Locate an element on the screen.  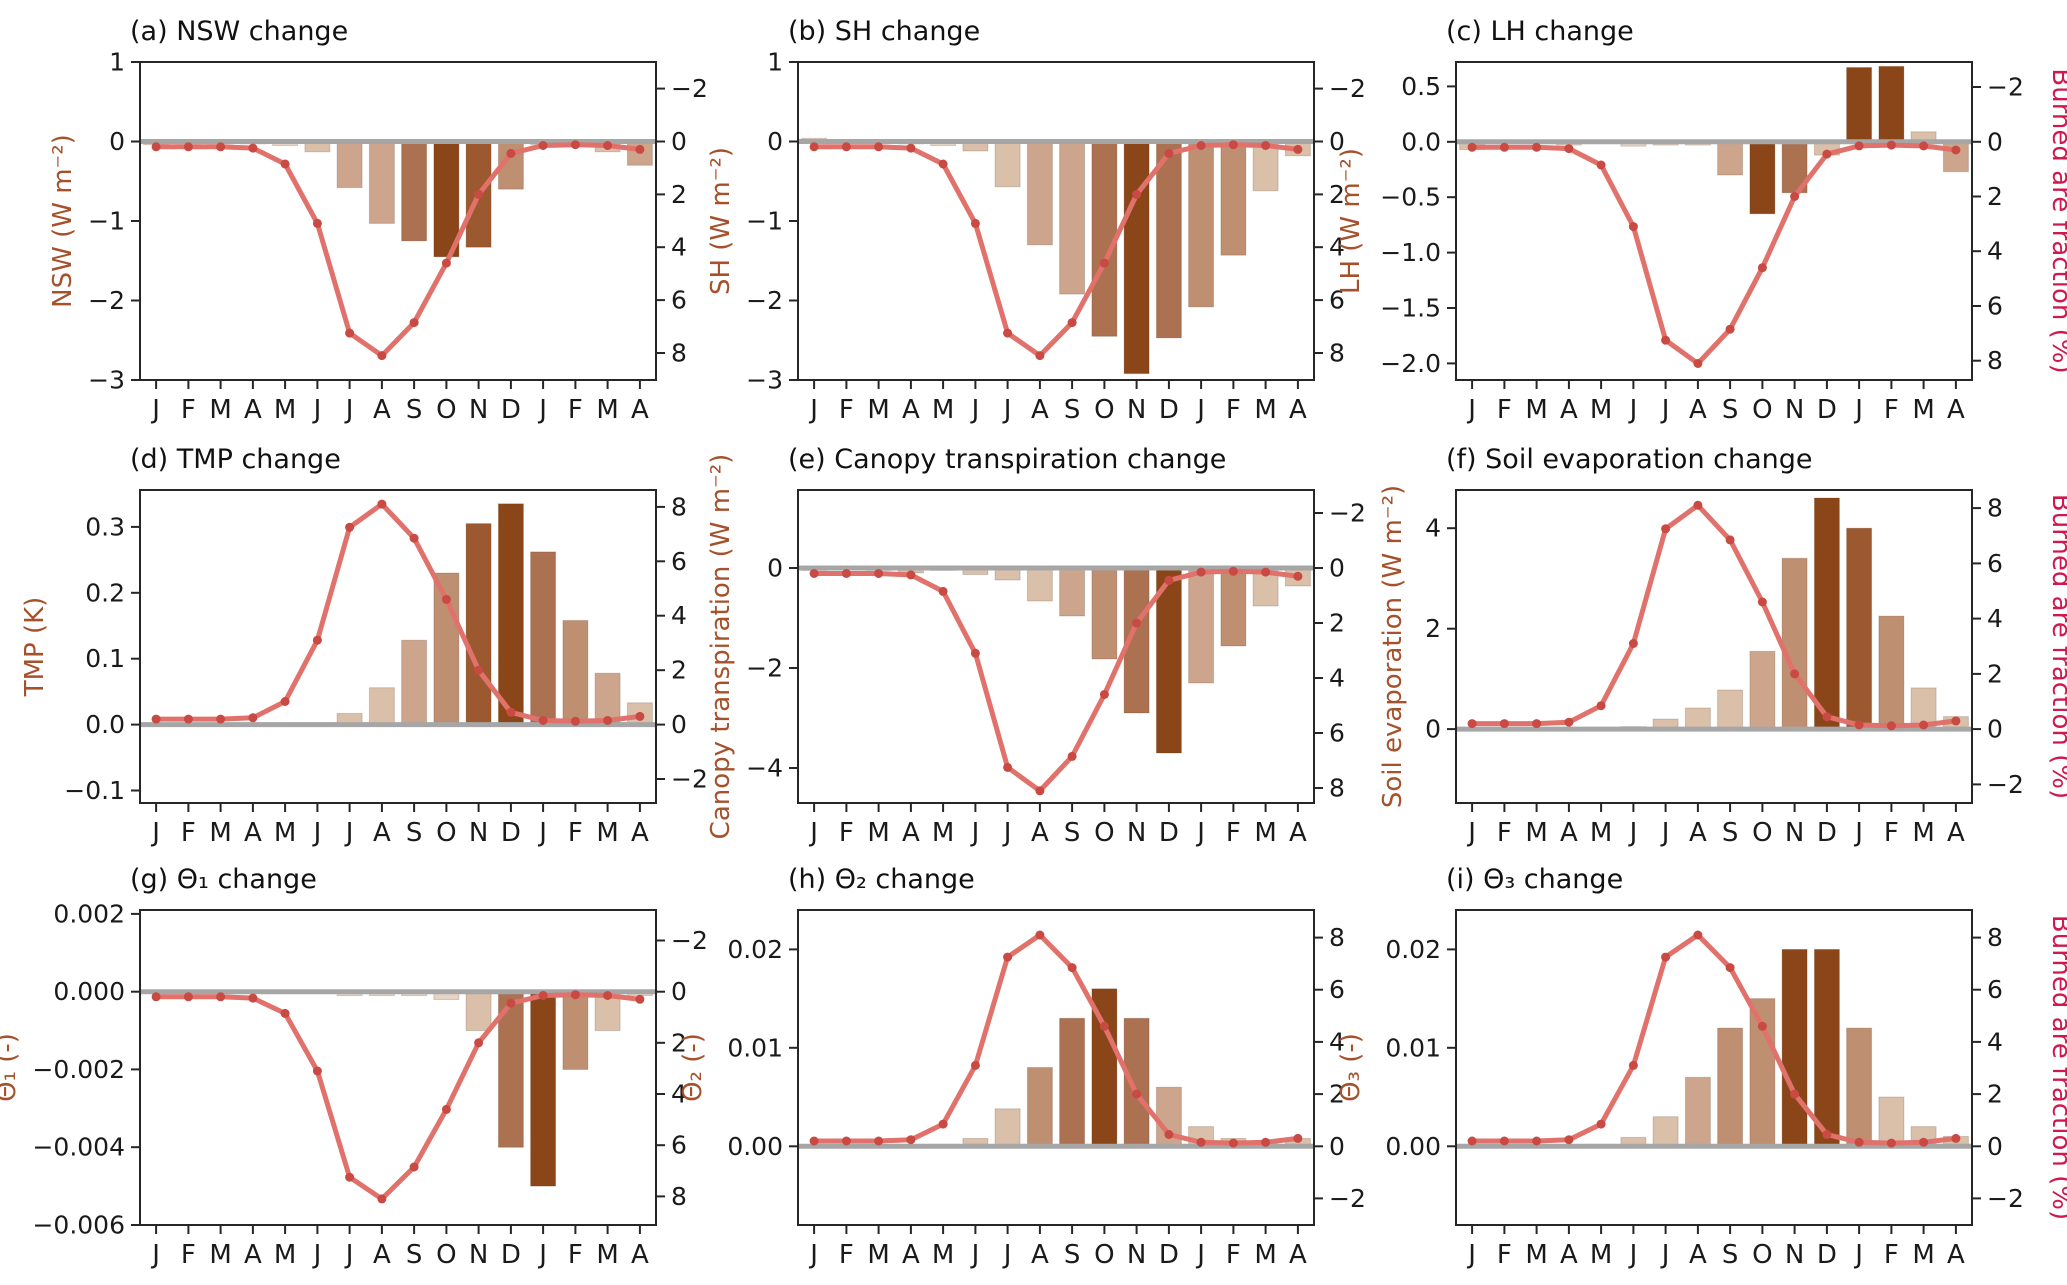
month-label-c-10: N is located at coordinates (1794, 410).